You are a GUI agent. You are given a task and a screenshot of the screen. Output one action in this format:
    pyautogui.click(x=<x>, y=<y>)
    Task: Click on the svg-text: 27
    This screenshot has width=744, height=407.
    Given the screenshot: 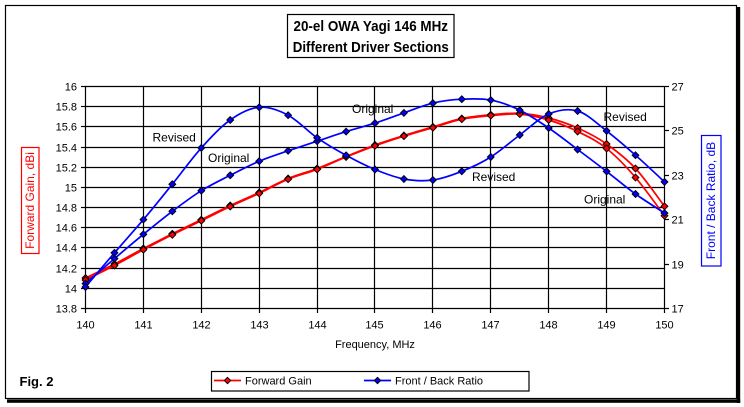 What is the action you would take?
    pyautogui.click(x=678, y=87)
    